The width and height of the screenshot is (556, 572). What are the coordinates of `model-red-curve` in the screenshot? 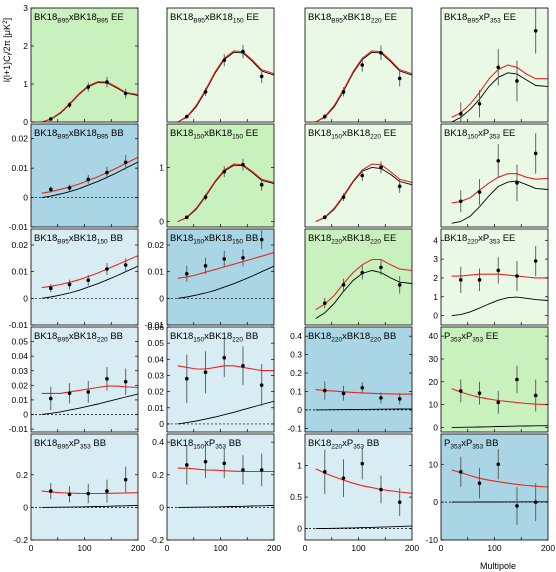 It's located at (499, 478).